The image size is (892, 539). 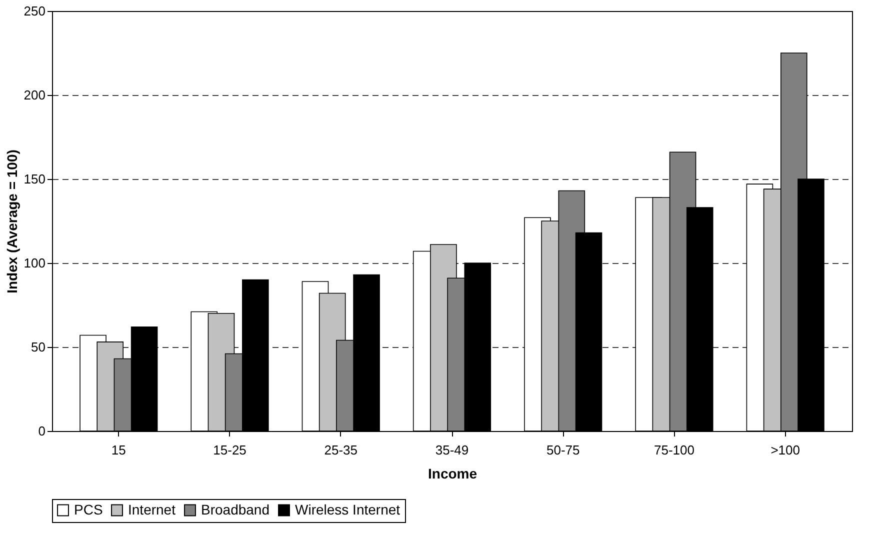 I want to click on y-tick-label: 100, so click(x=35, y=263).